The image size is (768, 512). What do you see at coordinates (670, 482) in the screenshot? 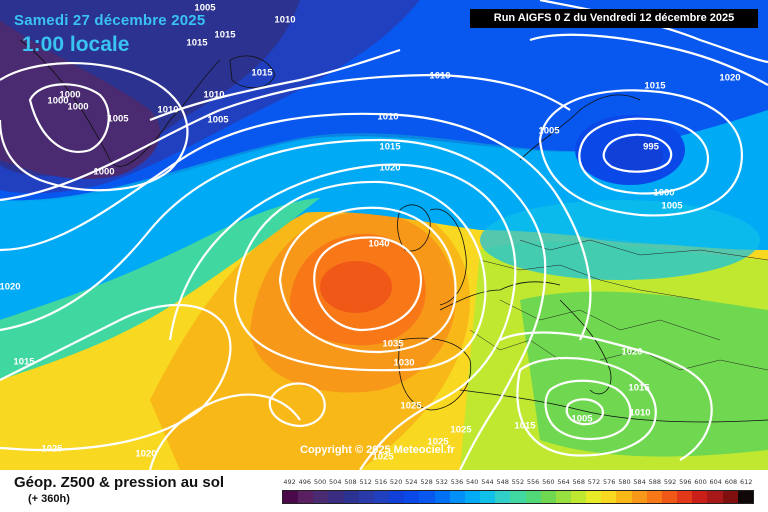
I see `scale-value-label: 592` at bounding box center [670, 482].